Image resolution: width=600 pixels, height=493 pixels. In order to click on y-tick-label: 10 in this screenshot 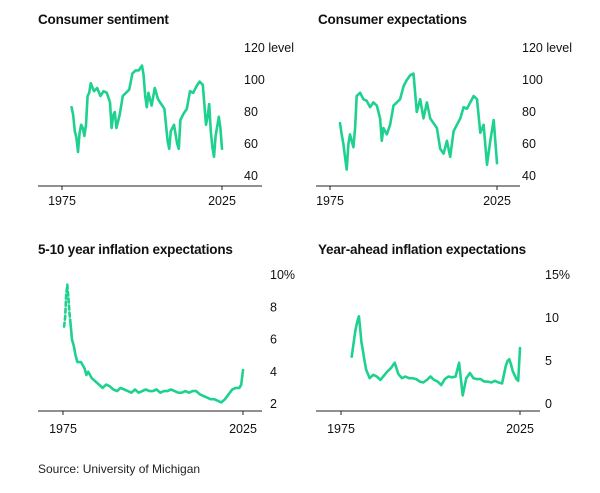, I will do `click(552, 318)`.